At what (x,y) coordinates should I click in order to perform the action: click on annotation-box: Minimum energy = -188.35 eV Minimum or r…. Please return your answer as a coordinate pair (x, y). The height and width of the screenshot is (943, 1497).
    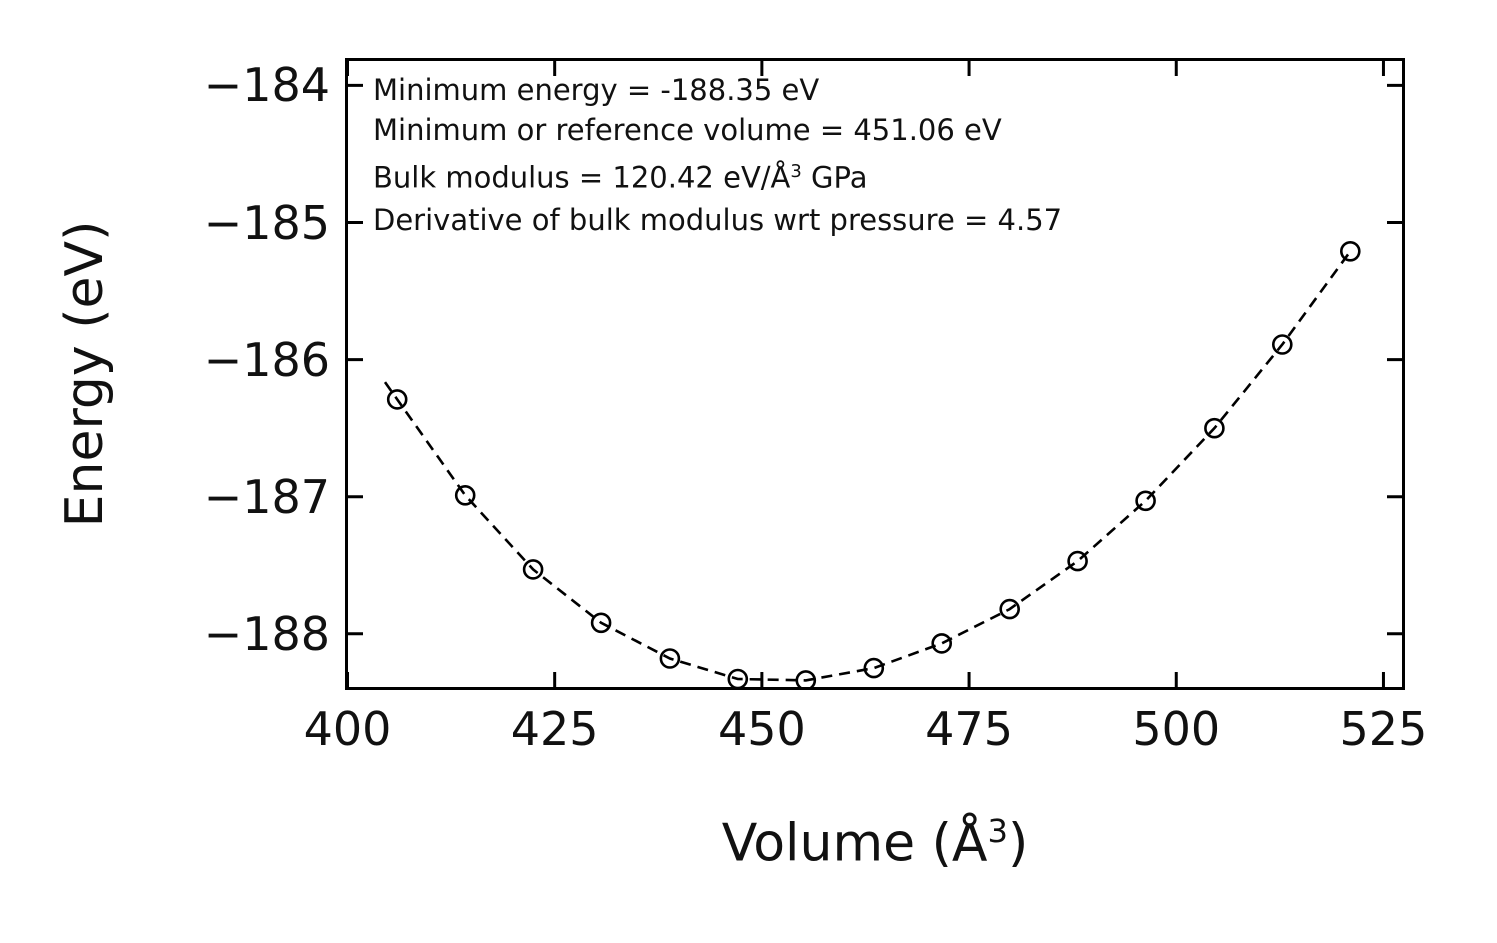
    Looking at the image, I should click on (717, 157).